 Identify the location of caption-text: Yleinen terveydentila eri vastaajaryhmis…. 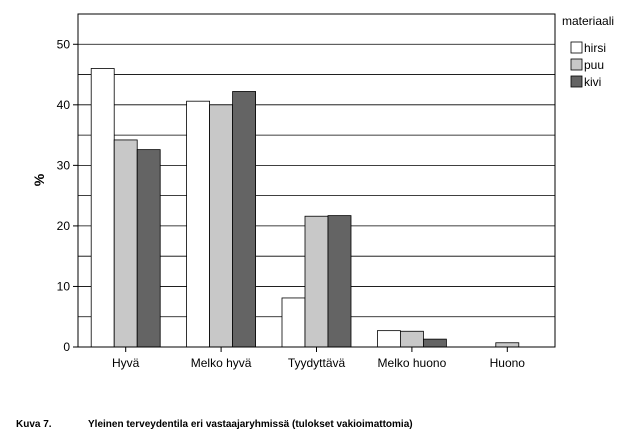
(250, 424).